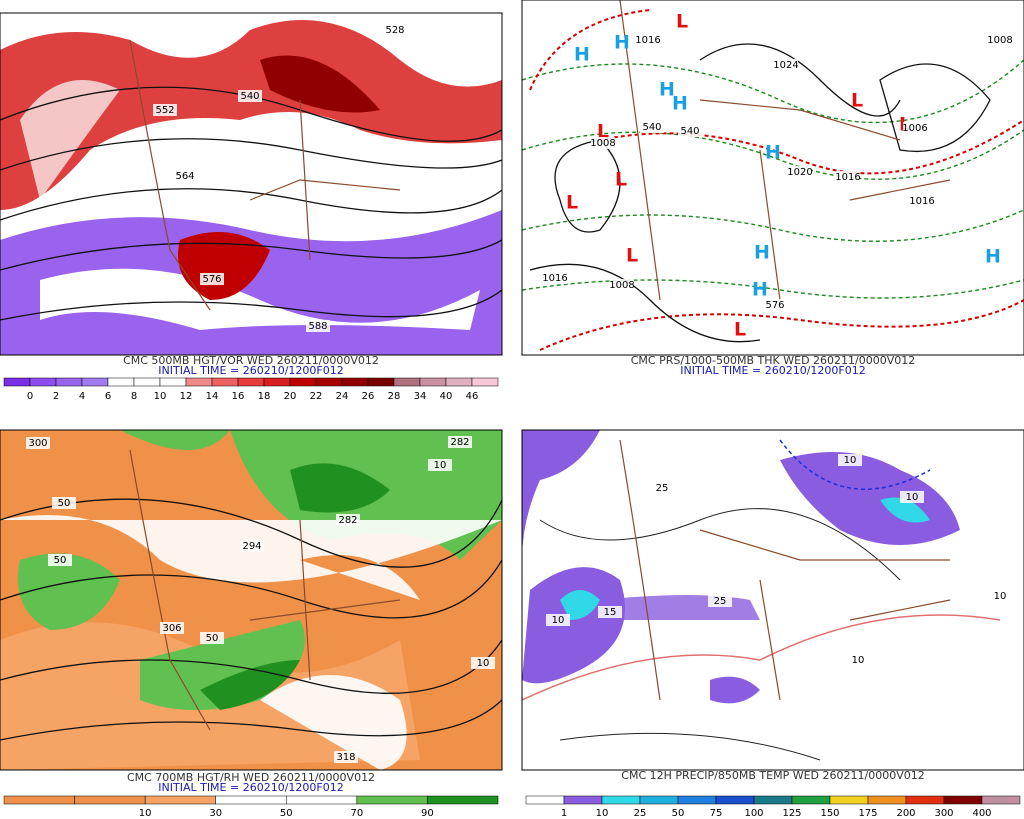  I want to click on contour-label: 1016, so click(647, 40).